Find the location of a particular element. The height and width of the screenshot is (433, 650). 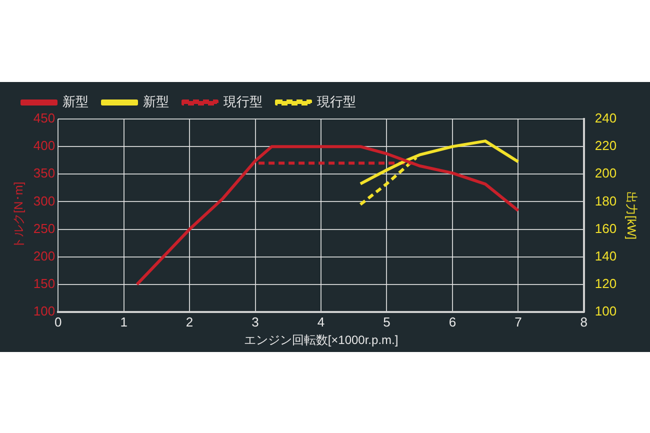

y2-tick-label: 200 is located at coordinates (605, 173).